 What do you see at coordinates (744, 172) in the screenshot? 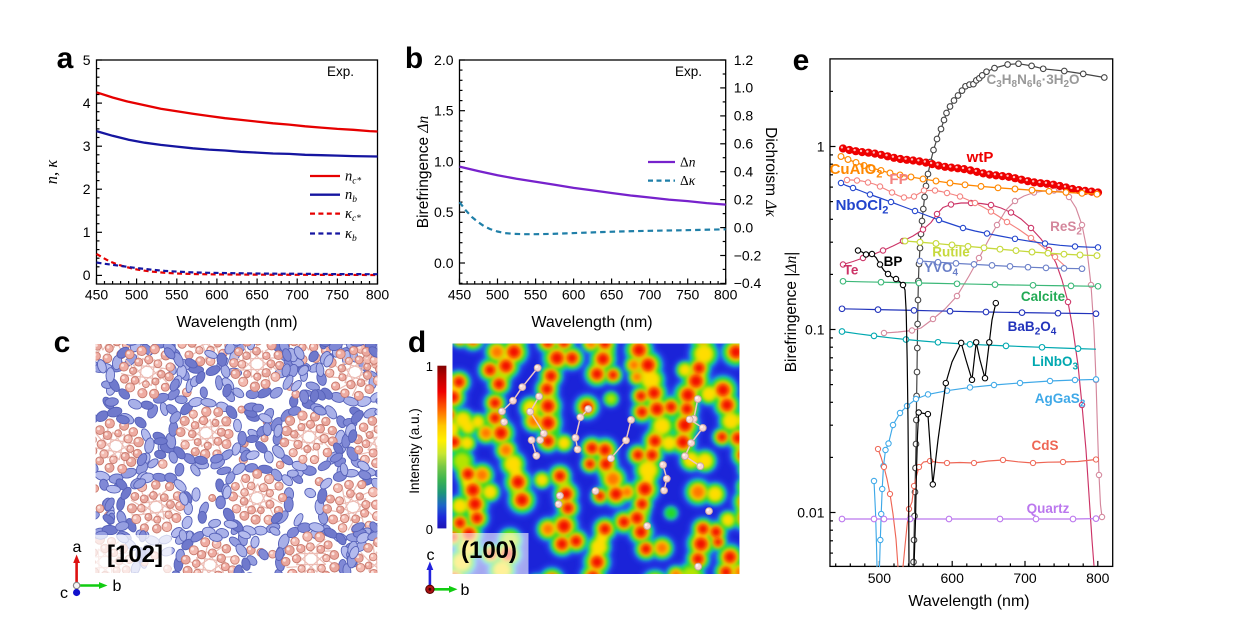
I see `svg-text: 0.4` at bounding box center [744, 172].